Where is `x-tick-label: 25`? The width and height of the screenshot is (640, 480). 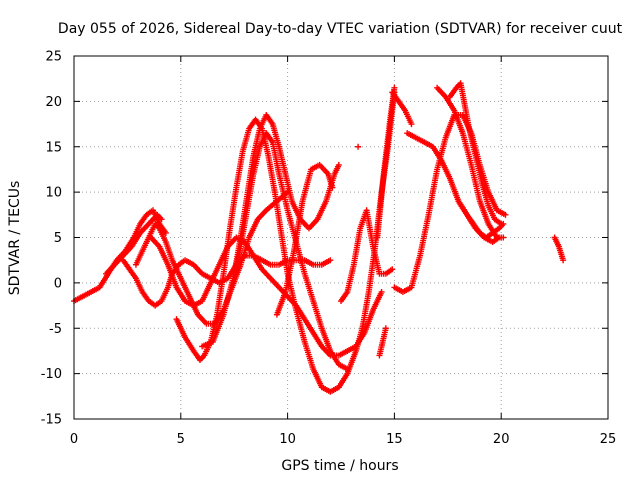
x-tick-label: 25 is located at coordinates (608, 439).